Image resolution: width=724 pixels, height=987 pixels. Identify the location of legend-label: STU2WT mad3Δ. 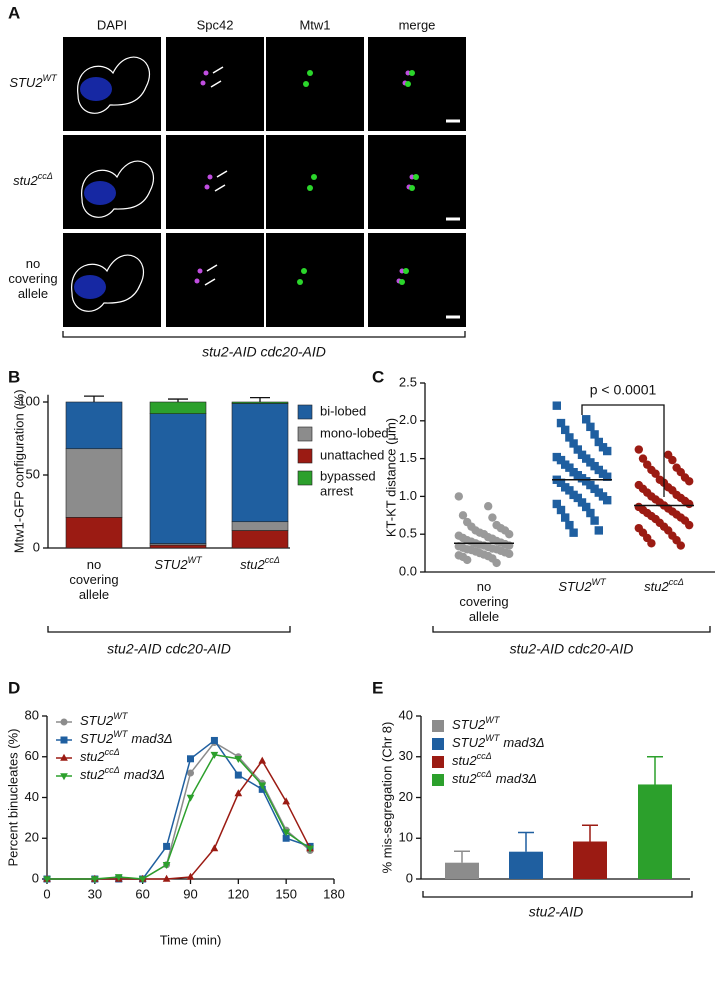
(126, 737).